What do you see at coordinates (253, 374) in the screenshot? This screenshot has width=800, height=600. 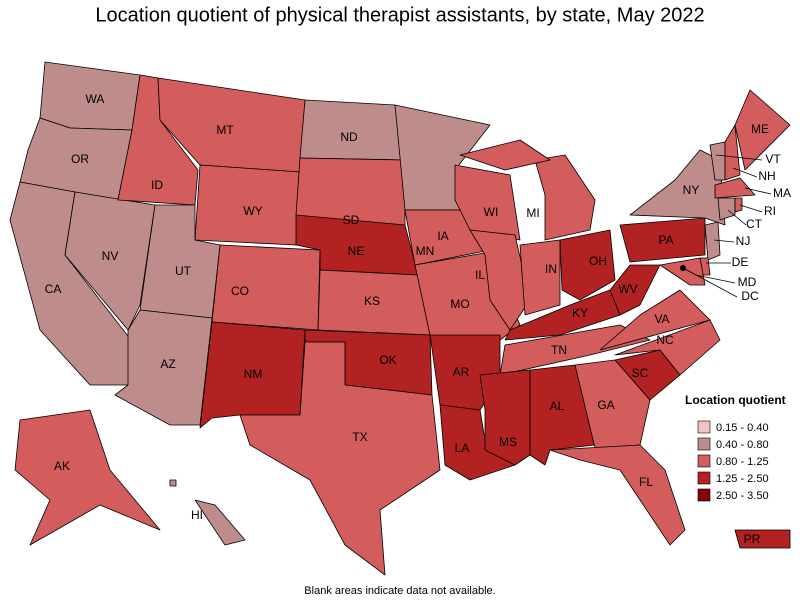 I see `state-label: NM` at bounding box center [253, 374].